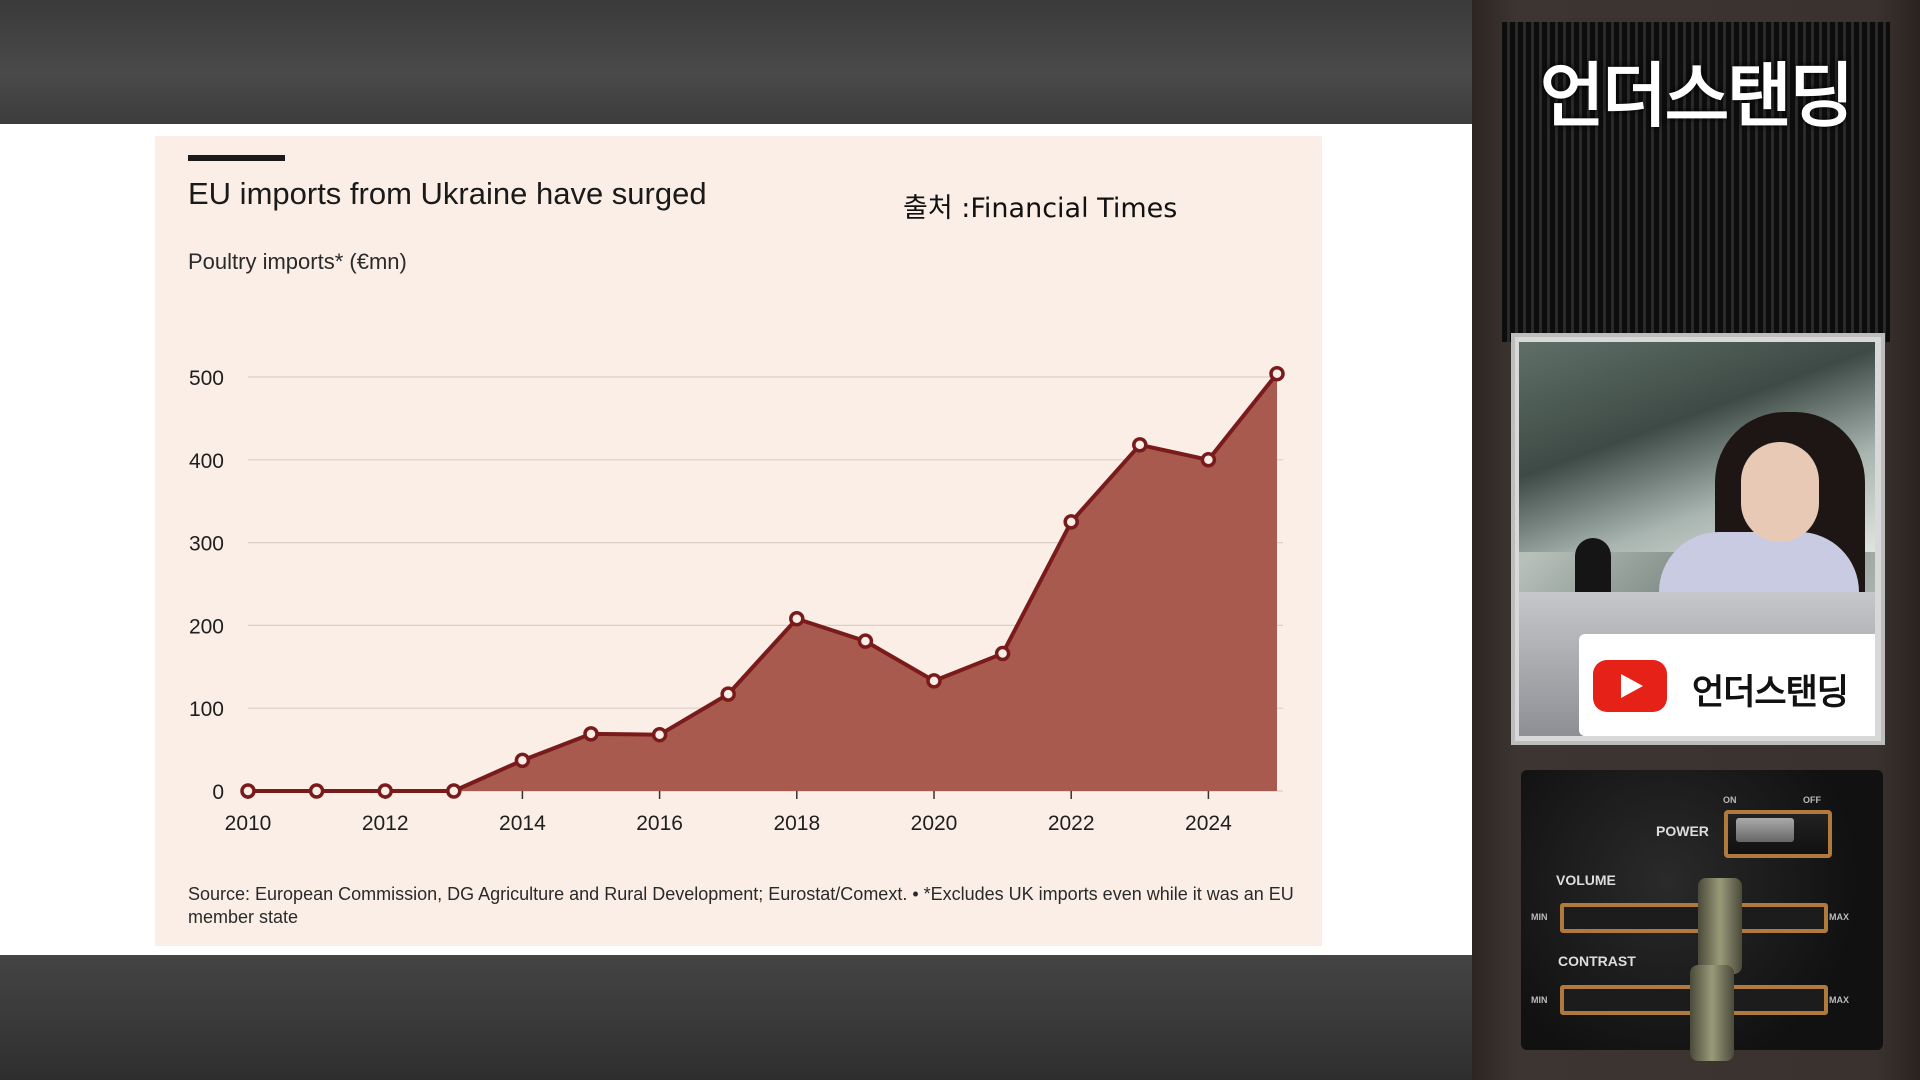 This screenshot has width=1920, height=1080. I want to click on y-tick-label: 300, so click(206, 544).